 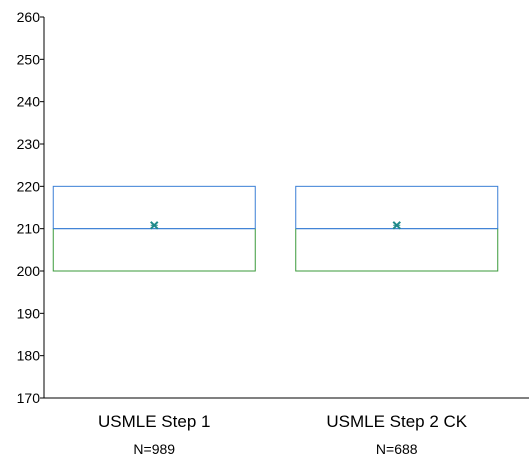 What do you see at coordinates (29, 398) in the screenshot?
I see `y-tick-label: 170` at bounding box center [29, 398].